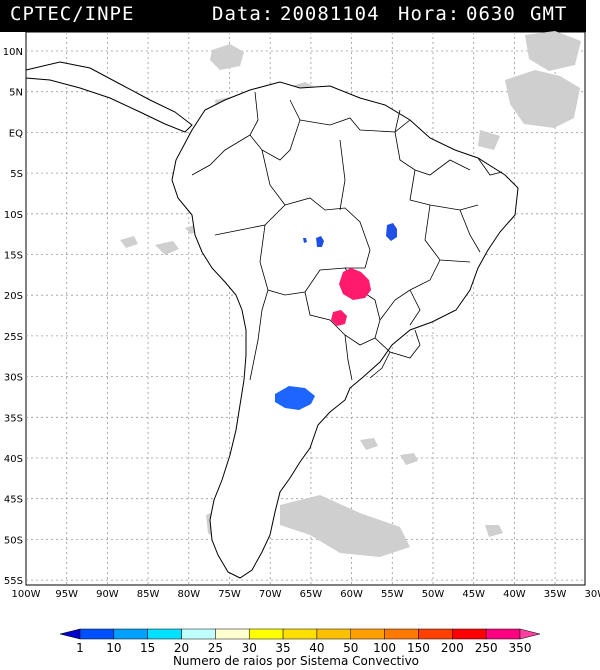 This screenshot has height=670, width=600. Describe the element at coordinates (13, 215) in the screenshot. I see `latitude-label: 10S` at that location.